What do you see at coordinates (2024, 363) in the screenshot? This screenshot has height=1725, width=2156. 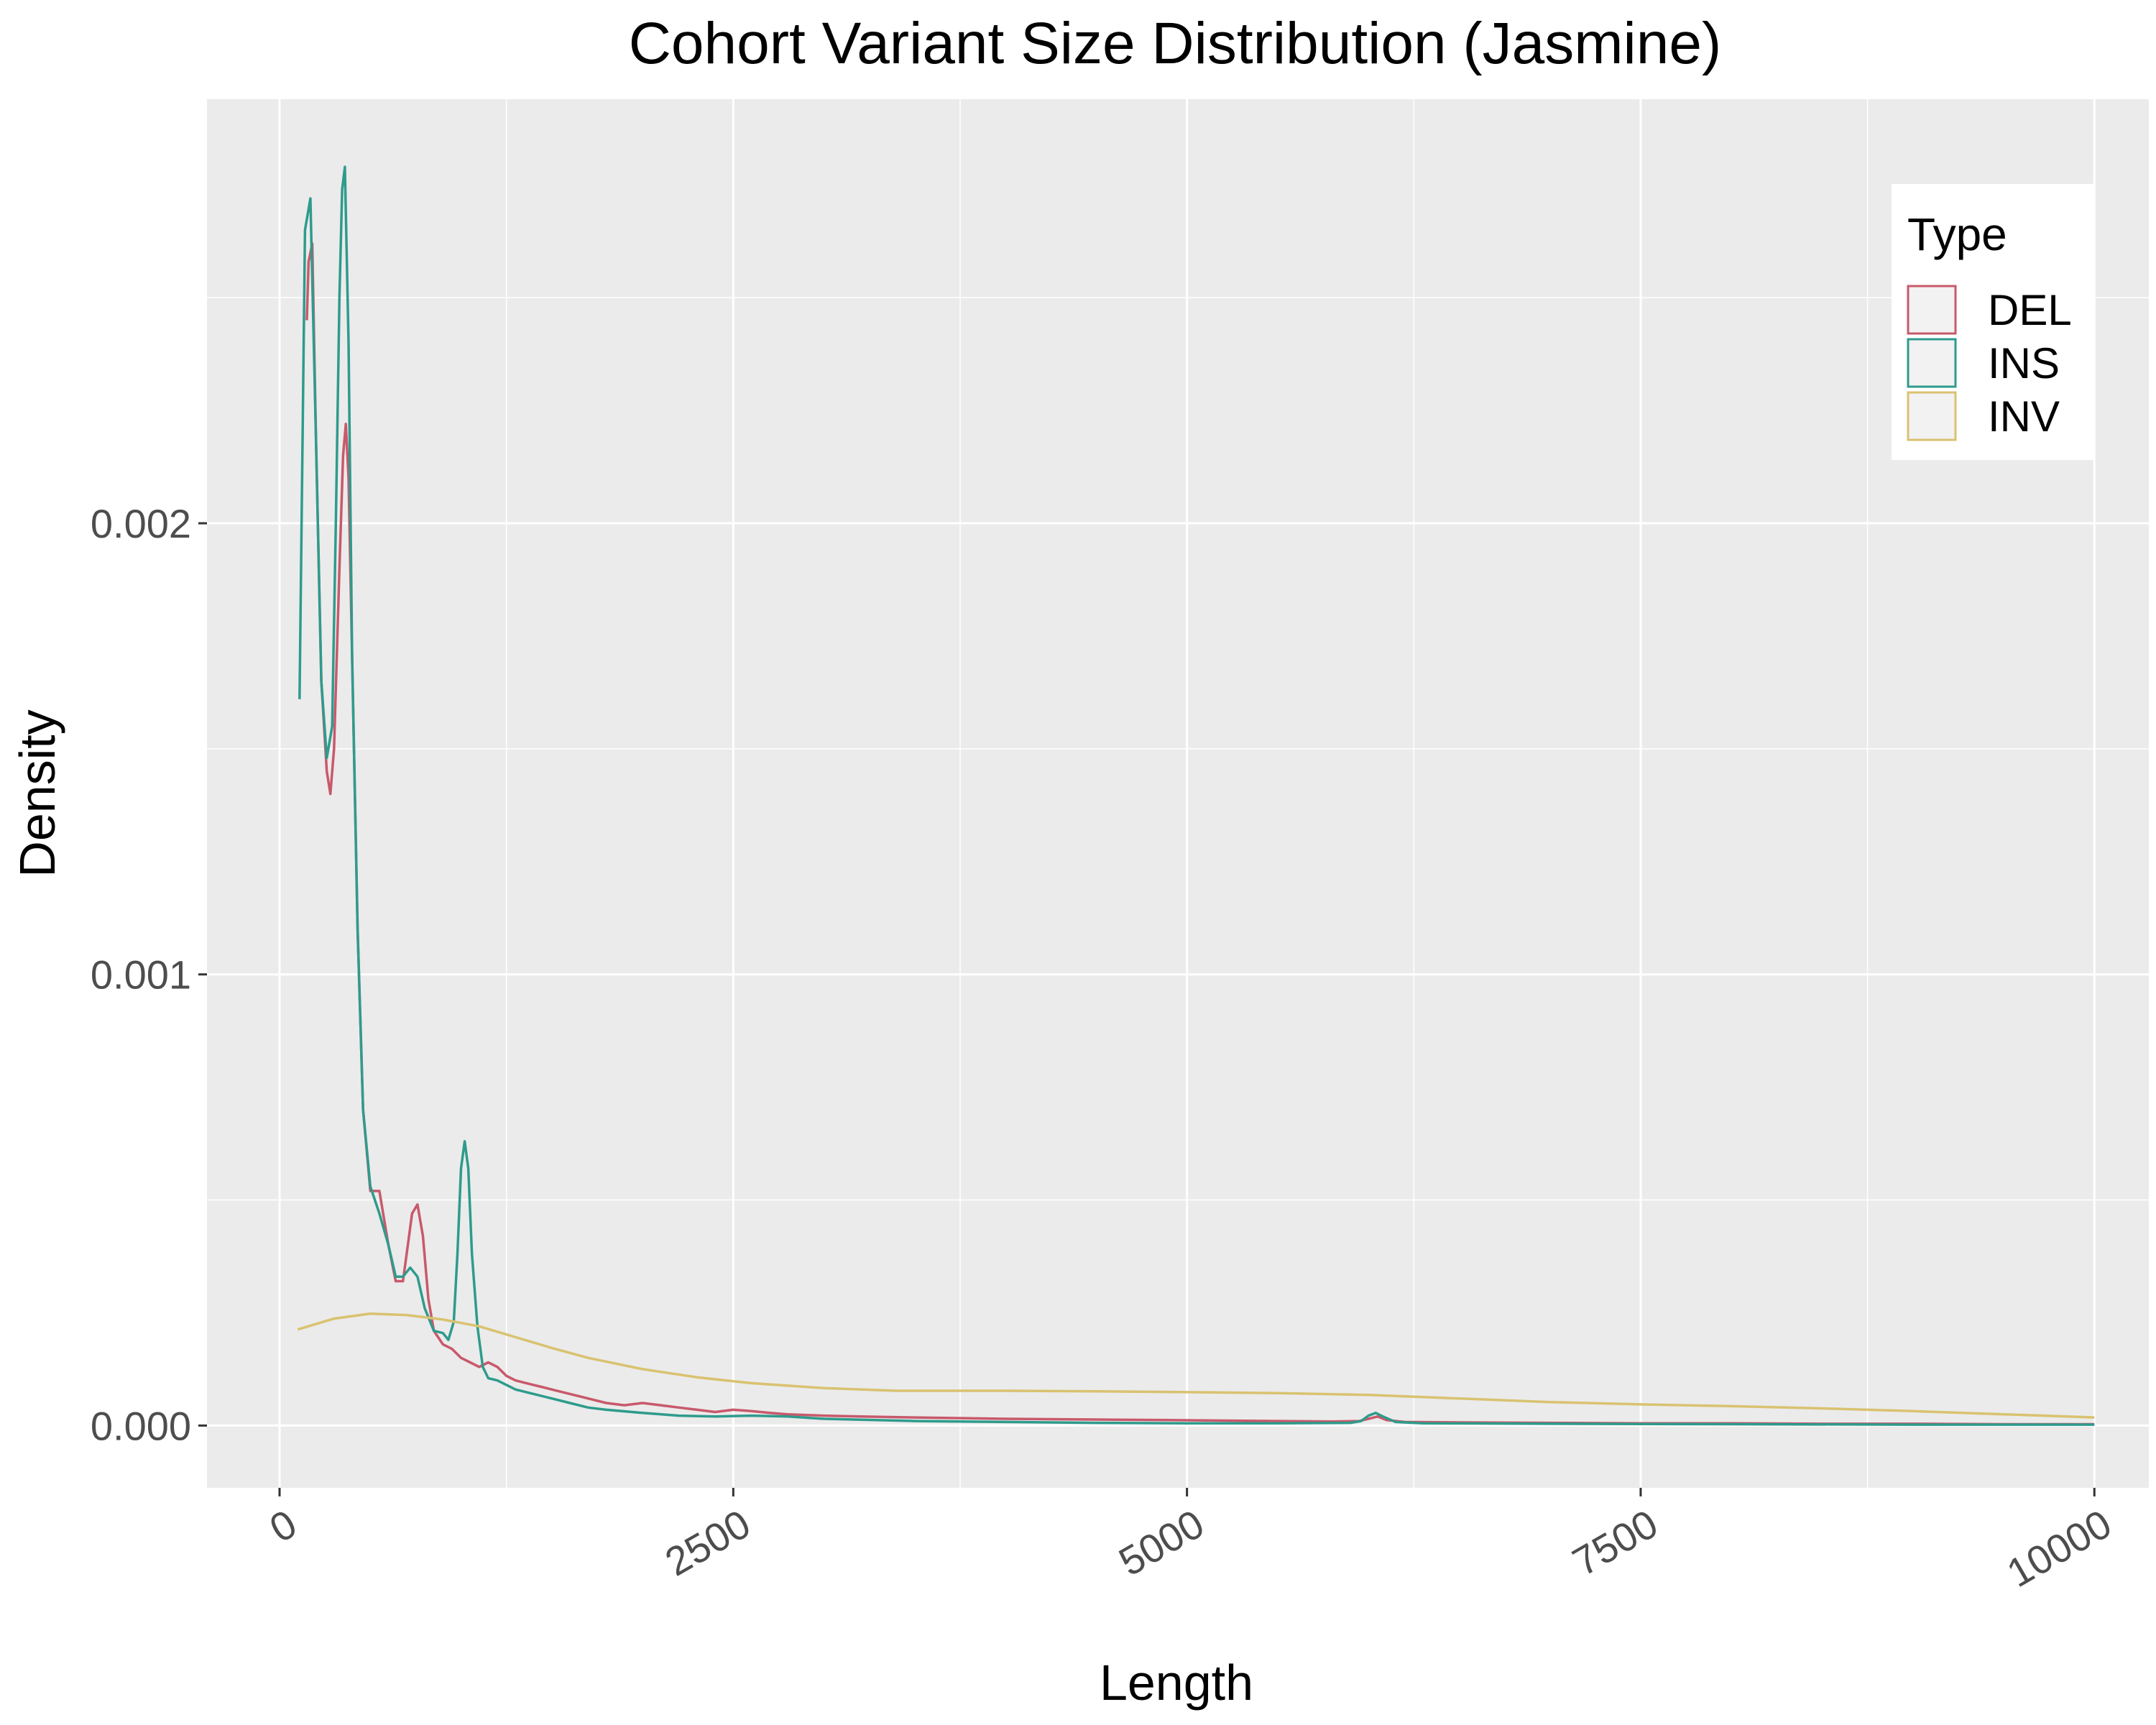 I see `legend-label-ins: INS` at bounding box center [2024, 363].